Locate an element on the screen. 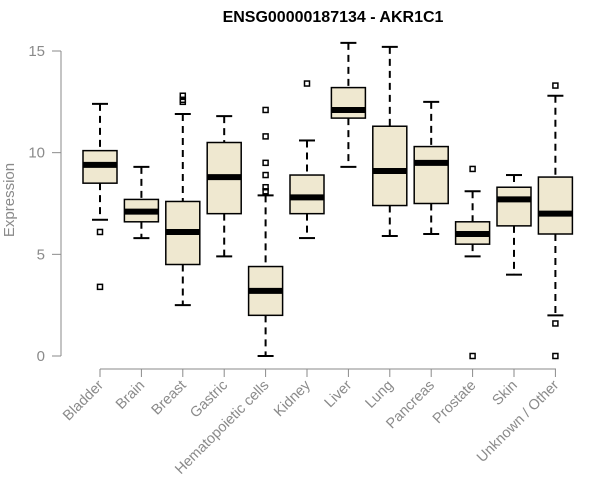  y-axis-label: Expression is located at coordinates (9, 200).